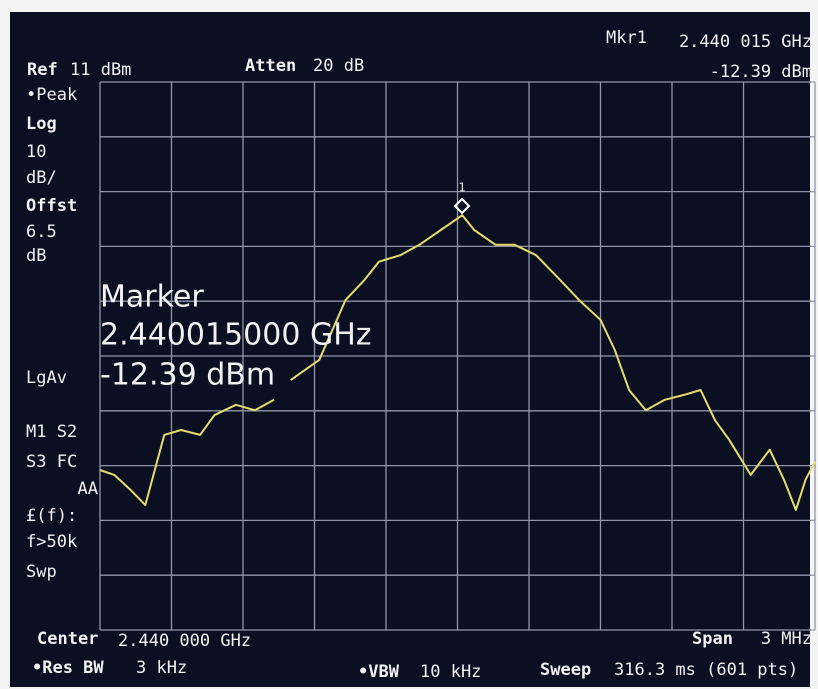 This screenshot has height=689, width=818. Describe the element at coordinates (379, 672) in the screenshot. I see `vbw-label: •VBW` at that location.